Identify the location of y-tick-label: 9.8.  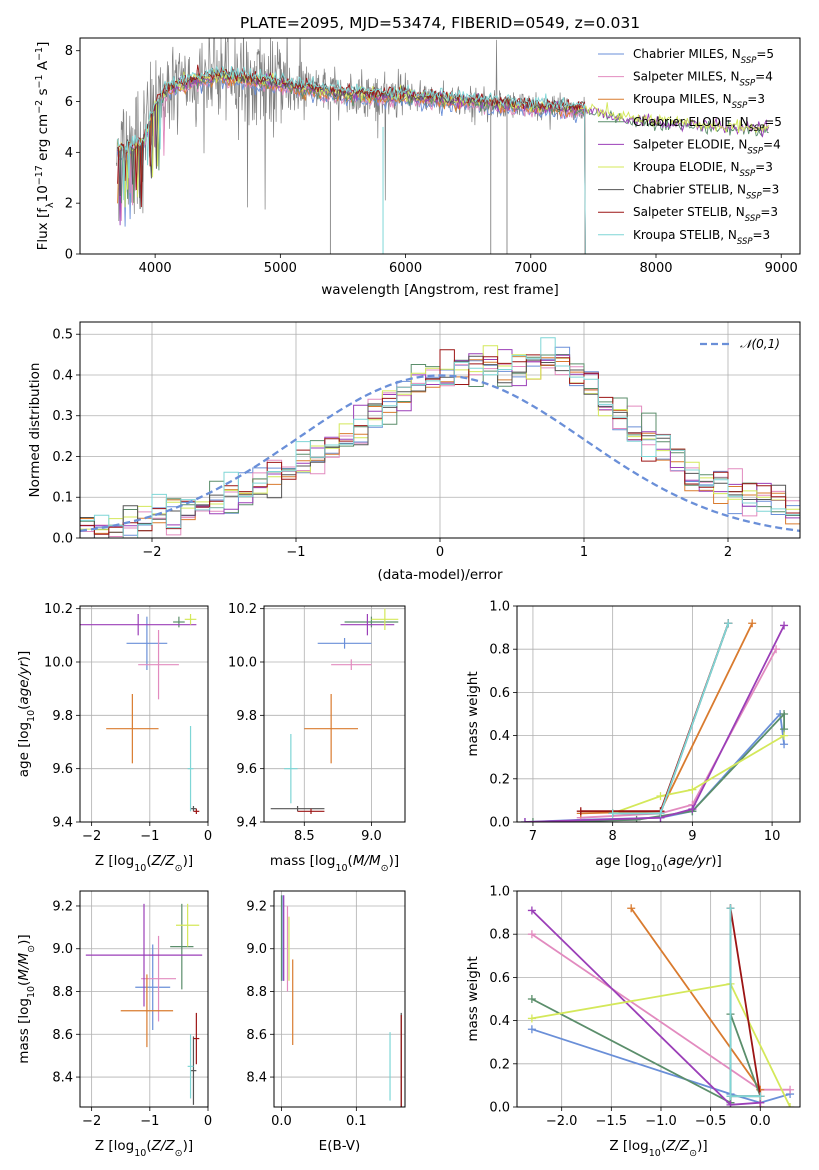
(62, 716).